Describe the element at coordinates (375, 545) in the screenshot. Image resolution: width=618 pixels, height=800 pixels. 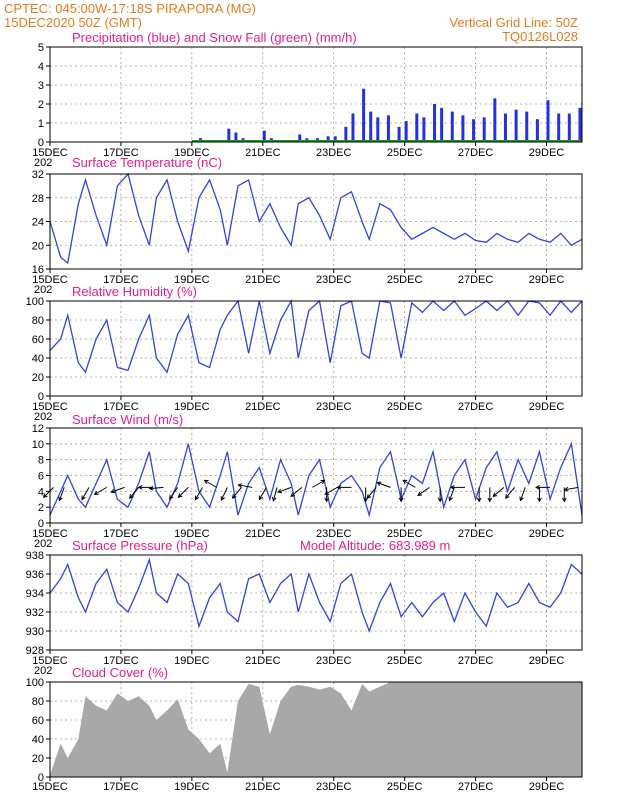
I see `model-altitude: Model Altitude: 683.989 m` at that location.